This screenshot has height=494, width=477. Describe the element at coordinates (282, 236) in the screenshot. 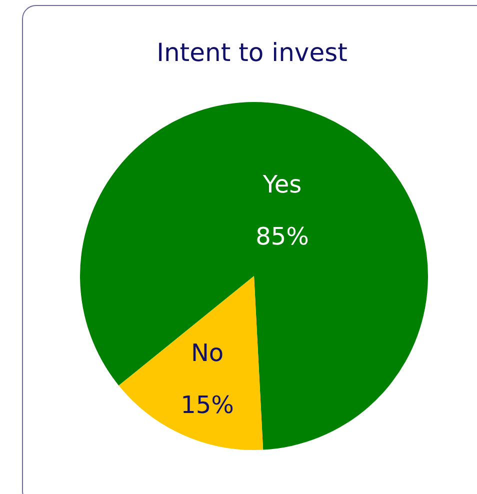

I see `data-label: 85%` at that location.